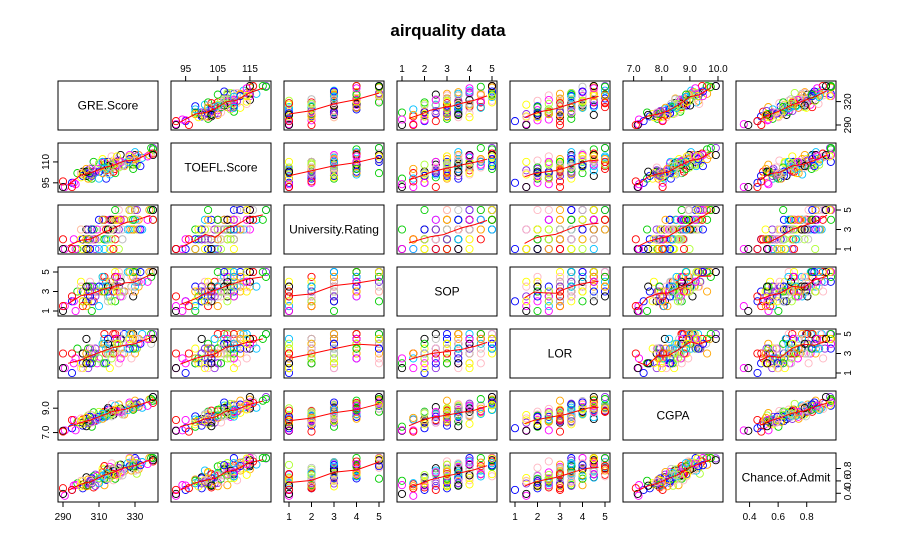 This screenshot has height=556, width=897. What do you see at coordinates (447, 291) in the screenshot?
I see `panel-SOP-vs-SOP: SOP` at bounding box center [447, 291].